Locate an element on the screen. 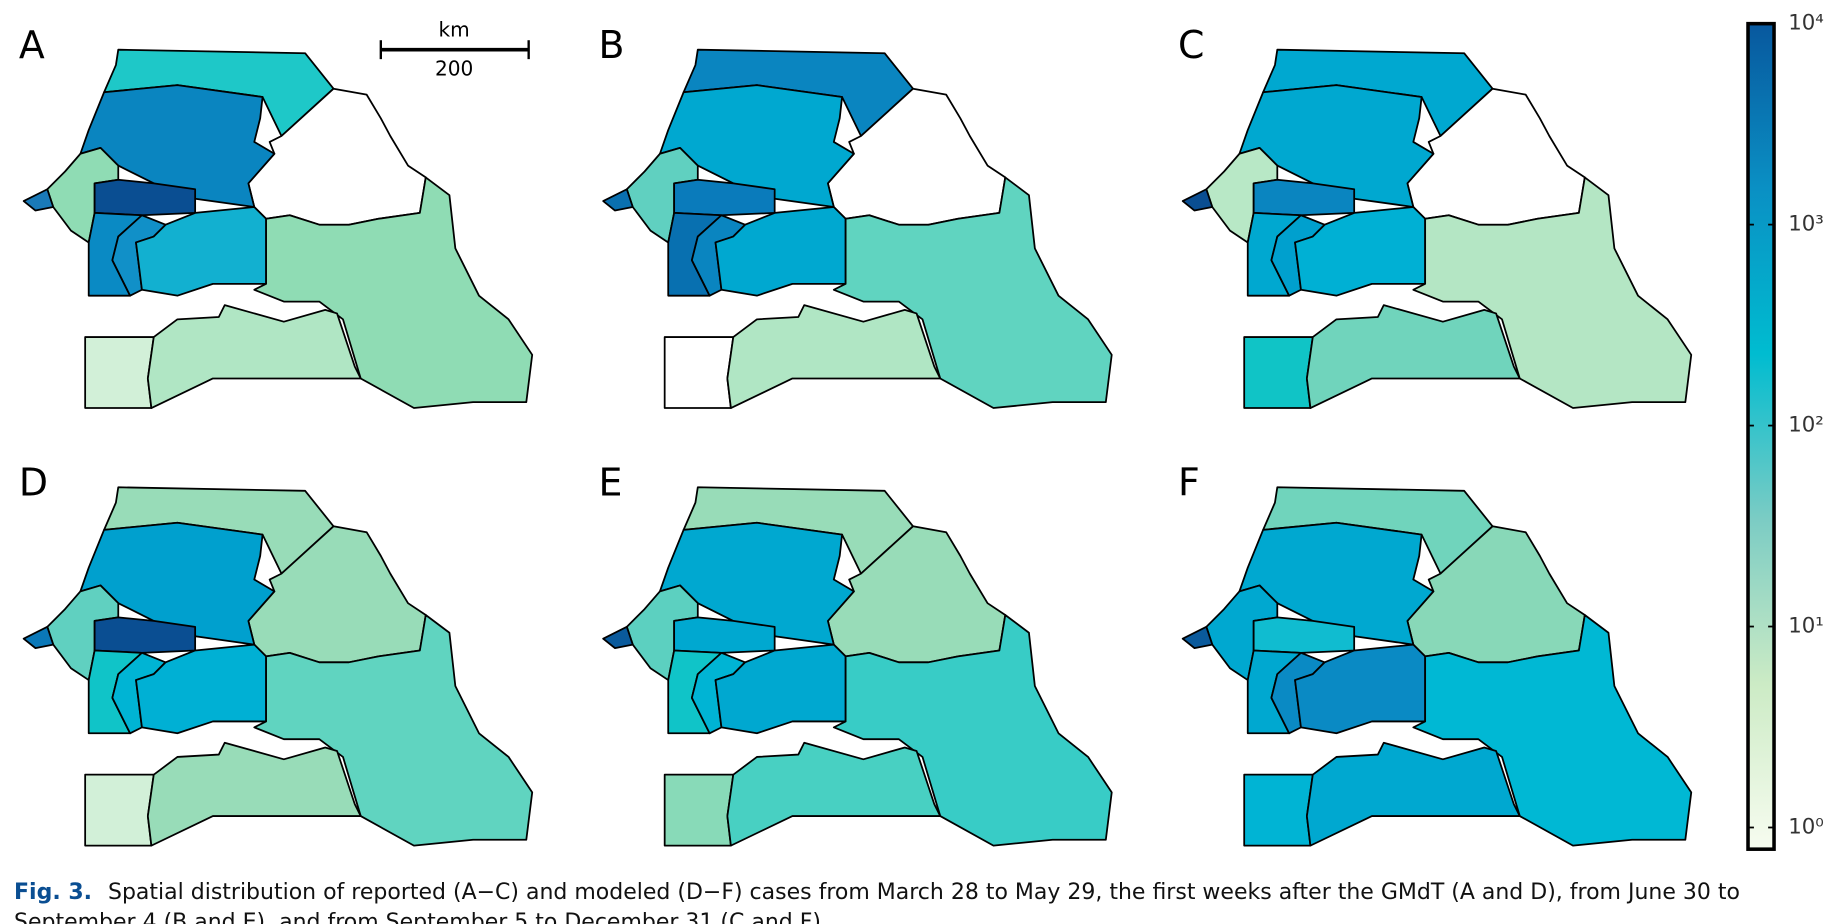 Image resolution: width=1845 pixels, height=924 pixels. map-panel: A is located at coordinates (276, 216).